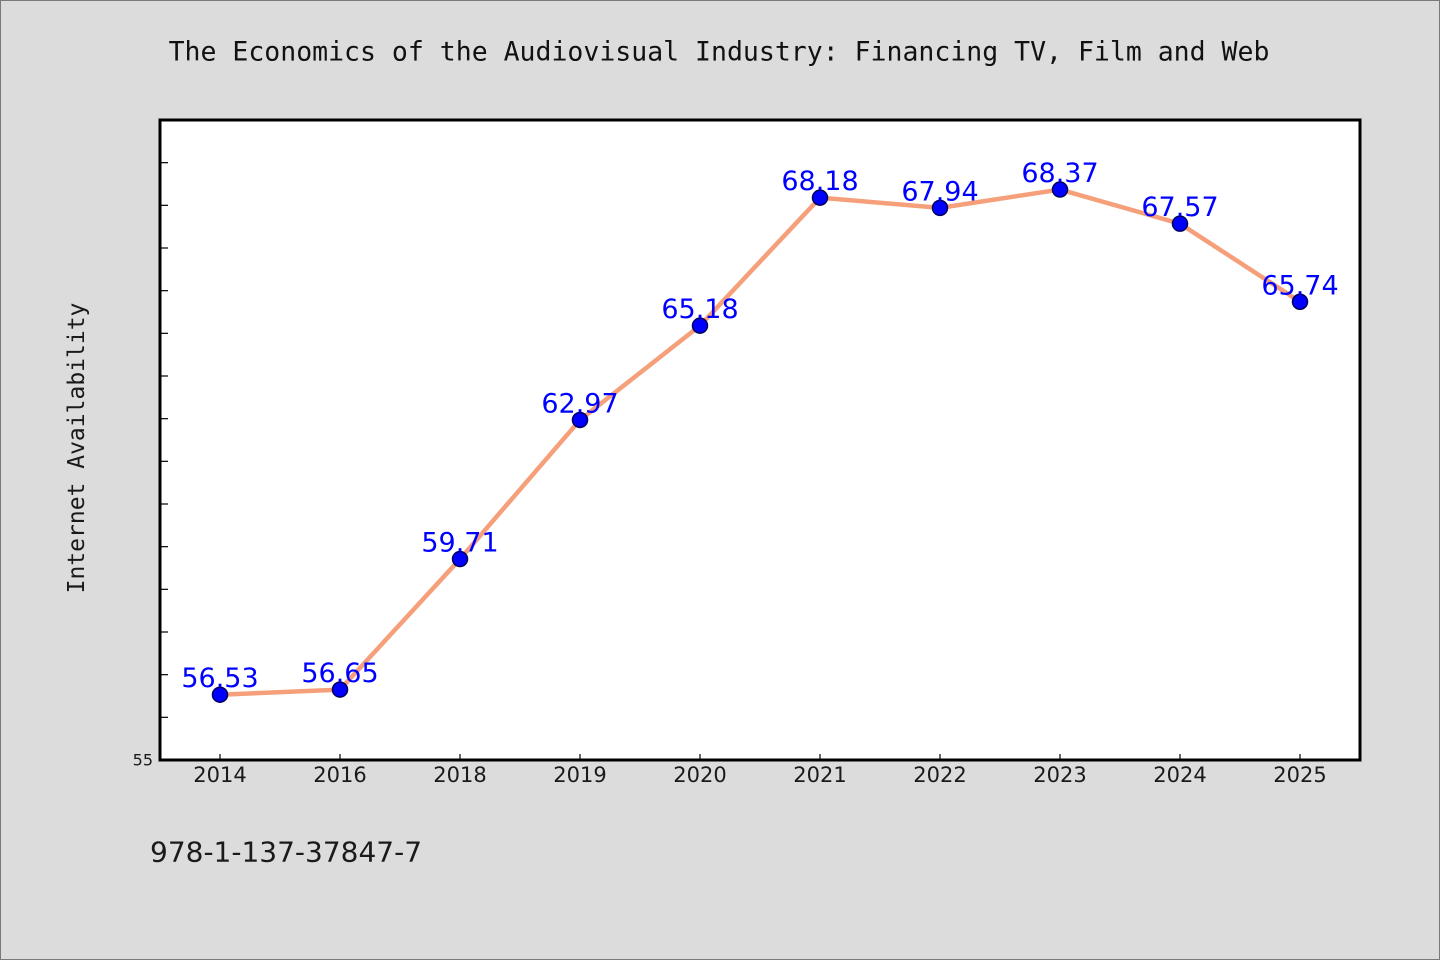  I want to click on x-tick-label: 2020, so click(699, 775).